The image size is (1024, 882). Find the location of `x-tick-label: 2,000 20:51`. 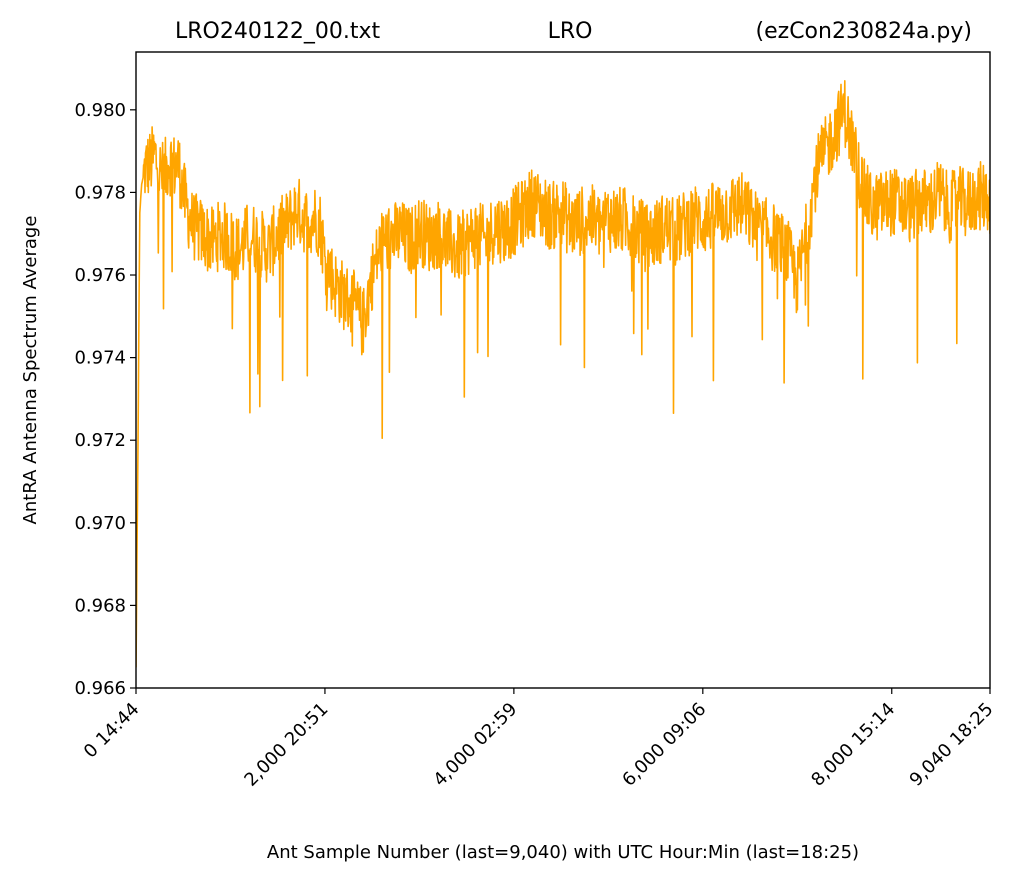

x-tick-label: 2,000 20:51 is located at coordinates (286, 745).